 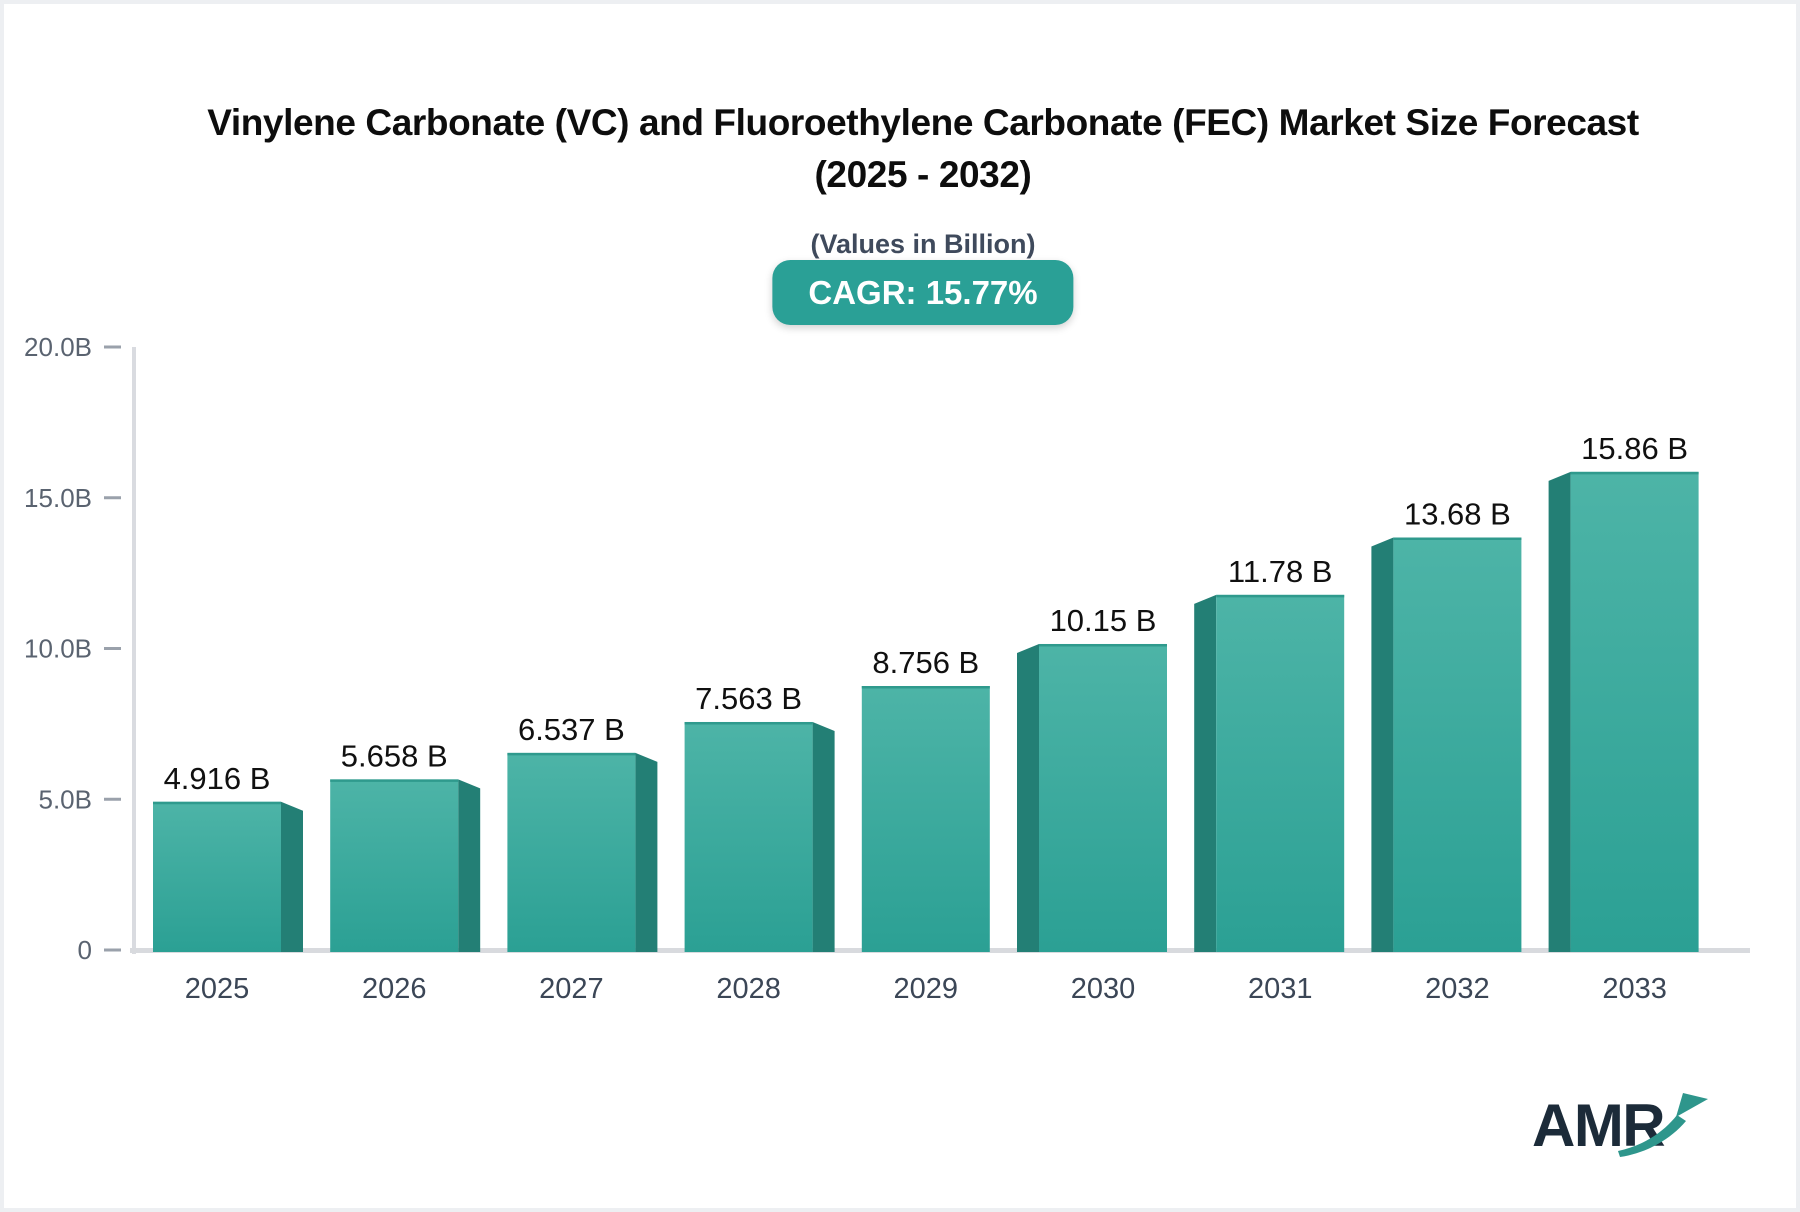 What do you see at coordinates (1457, 989) in the screenshot?
I see `x-tick-label-2032: 2032` at bounding box center [1457, 989].